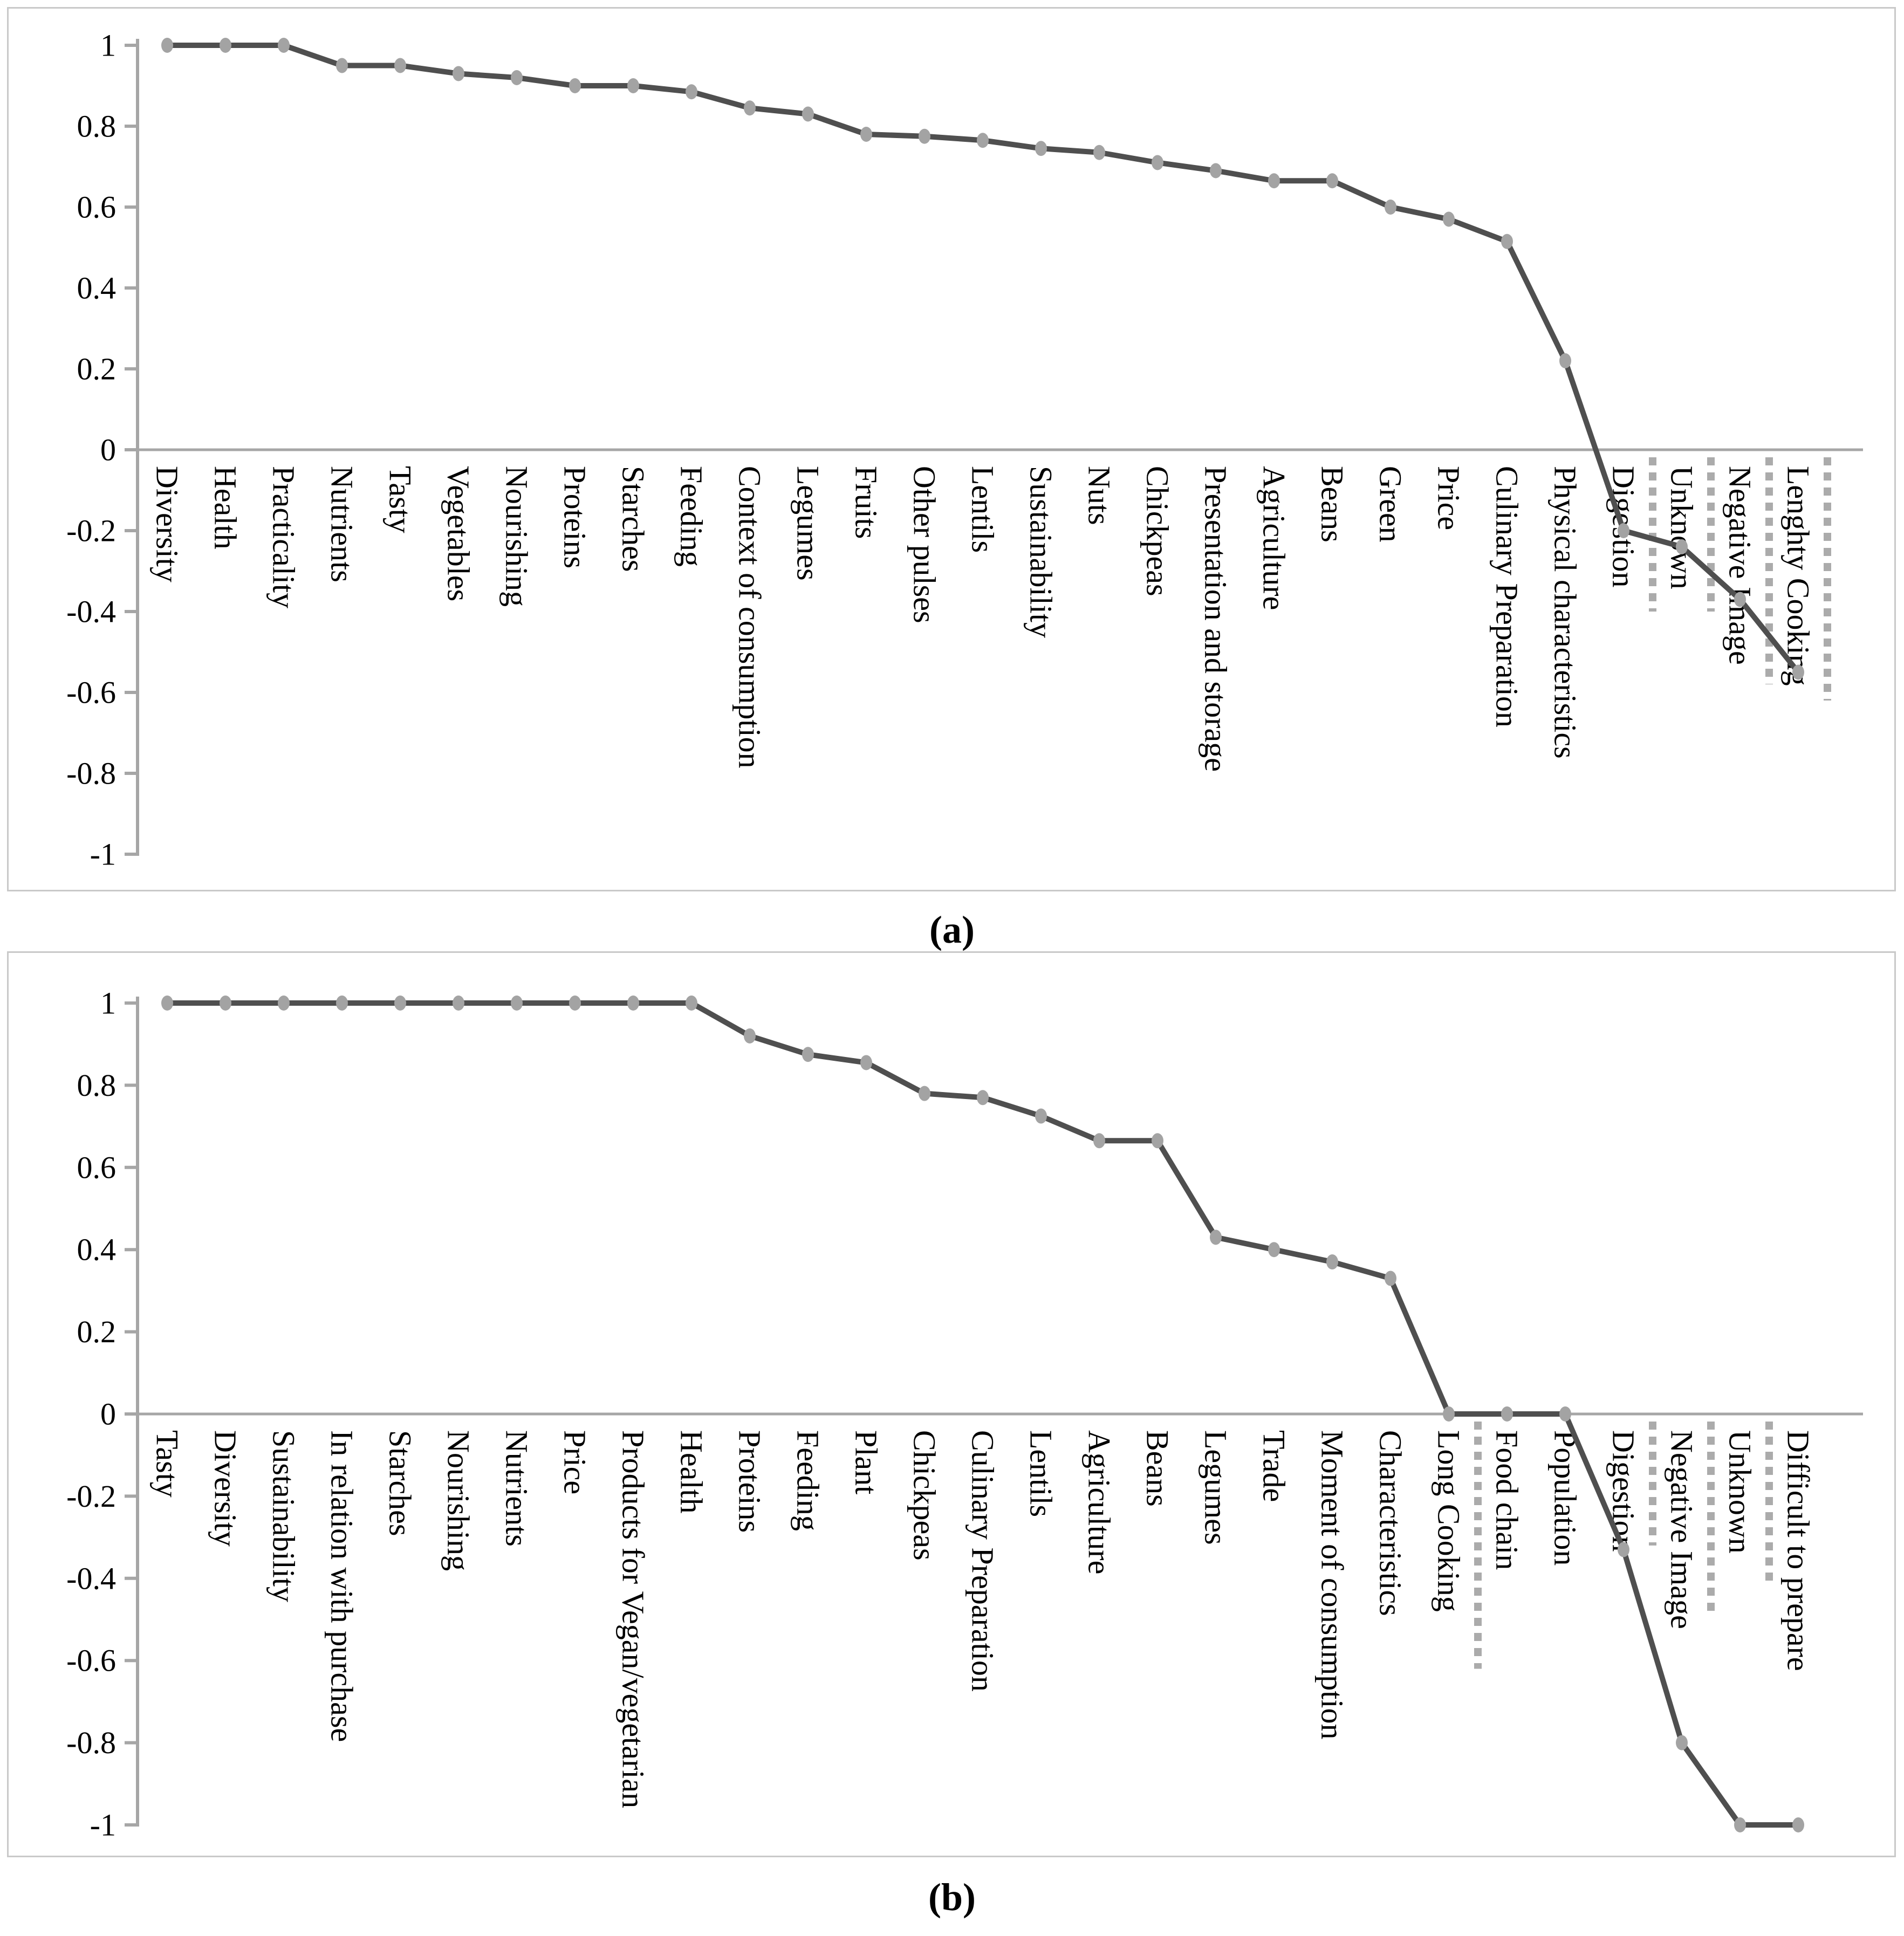 The height and width of the screenshot is (1936, 1904). Describe the element at coordinates (1799, 1550) in the screenshot. I see `category-label: Difficult to prepare` at that location.